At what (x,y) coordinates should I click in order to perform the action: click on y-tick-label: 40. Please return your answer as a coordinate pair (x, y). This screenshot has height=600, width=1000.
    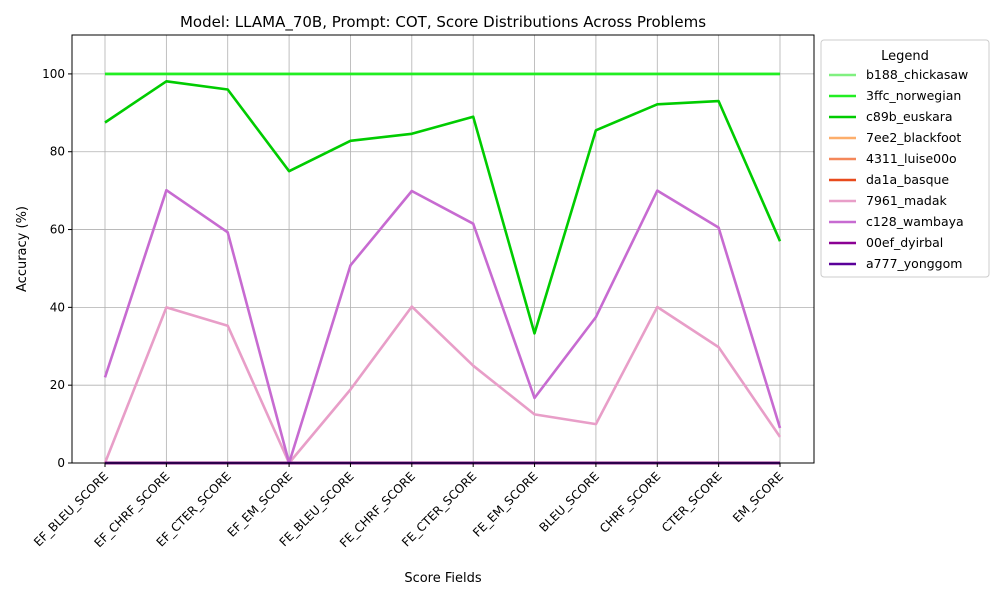
    Looking at the image, I should click on (57, 307).